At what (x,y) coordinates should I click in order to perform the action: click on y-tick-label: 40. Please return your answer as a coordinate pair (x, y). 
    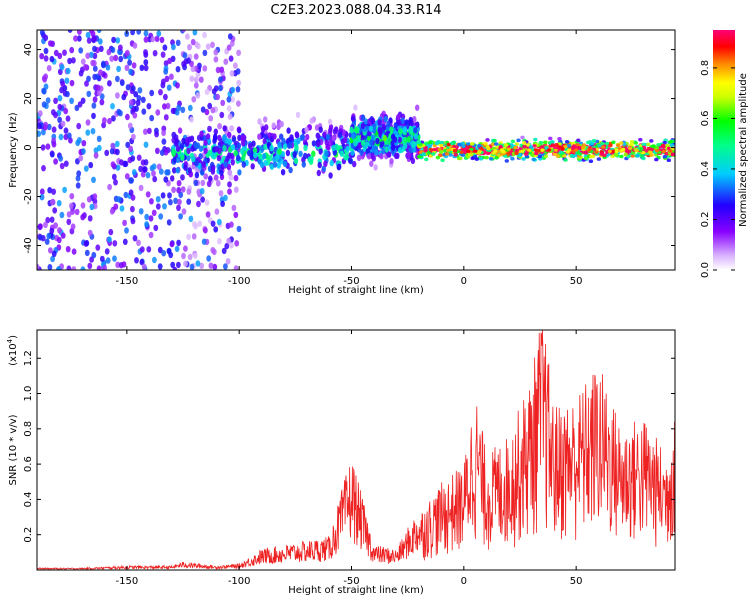
    Looking at the image, I should click on (28, 49).